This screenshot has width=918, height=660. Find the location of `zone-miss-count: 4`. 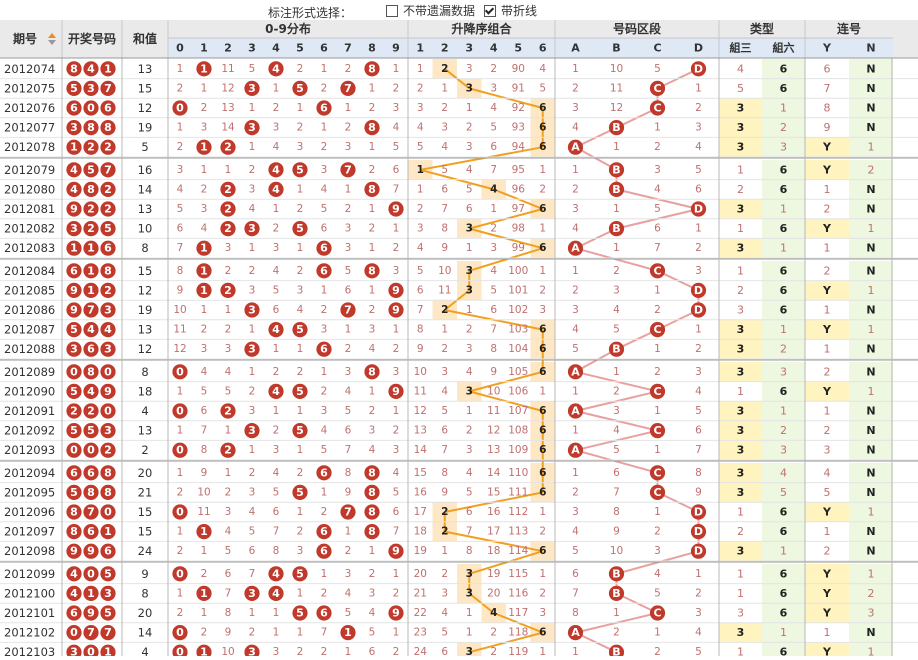

zone-miss-count: 4 is located at coordinates (616, 431).